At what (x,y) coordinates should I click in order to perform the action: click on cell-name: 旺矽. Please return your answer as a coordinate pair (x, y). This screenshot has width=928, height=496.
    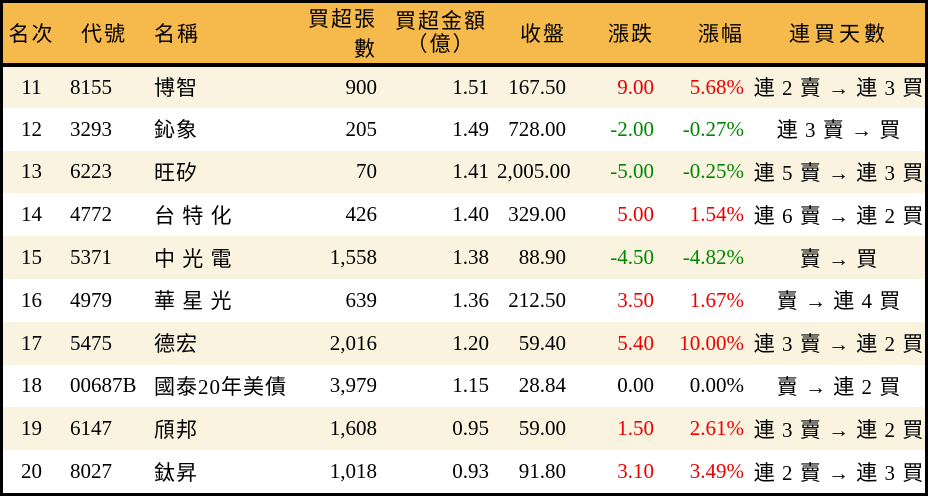
    Looking at the image, I should click on (176, 172).